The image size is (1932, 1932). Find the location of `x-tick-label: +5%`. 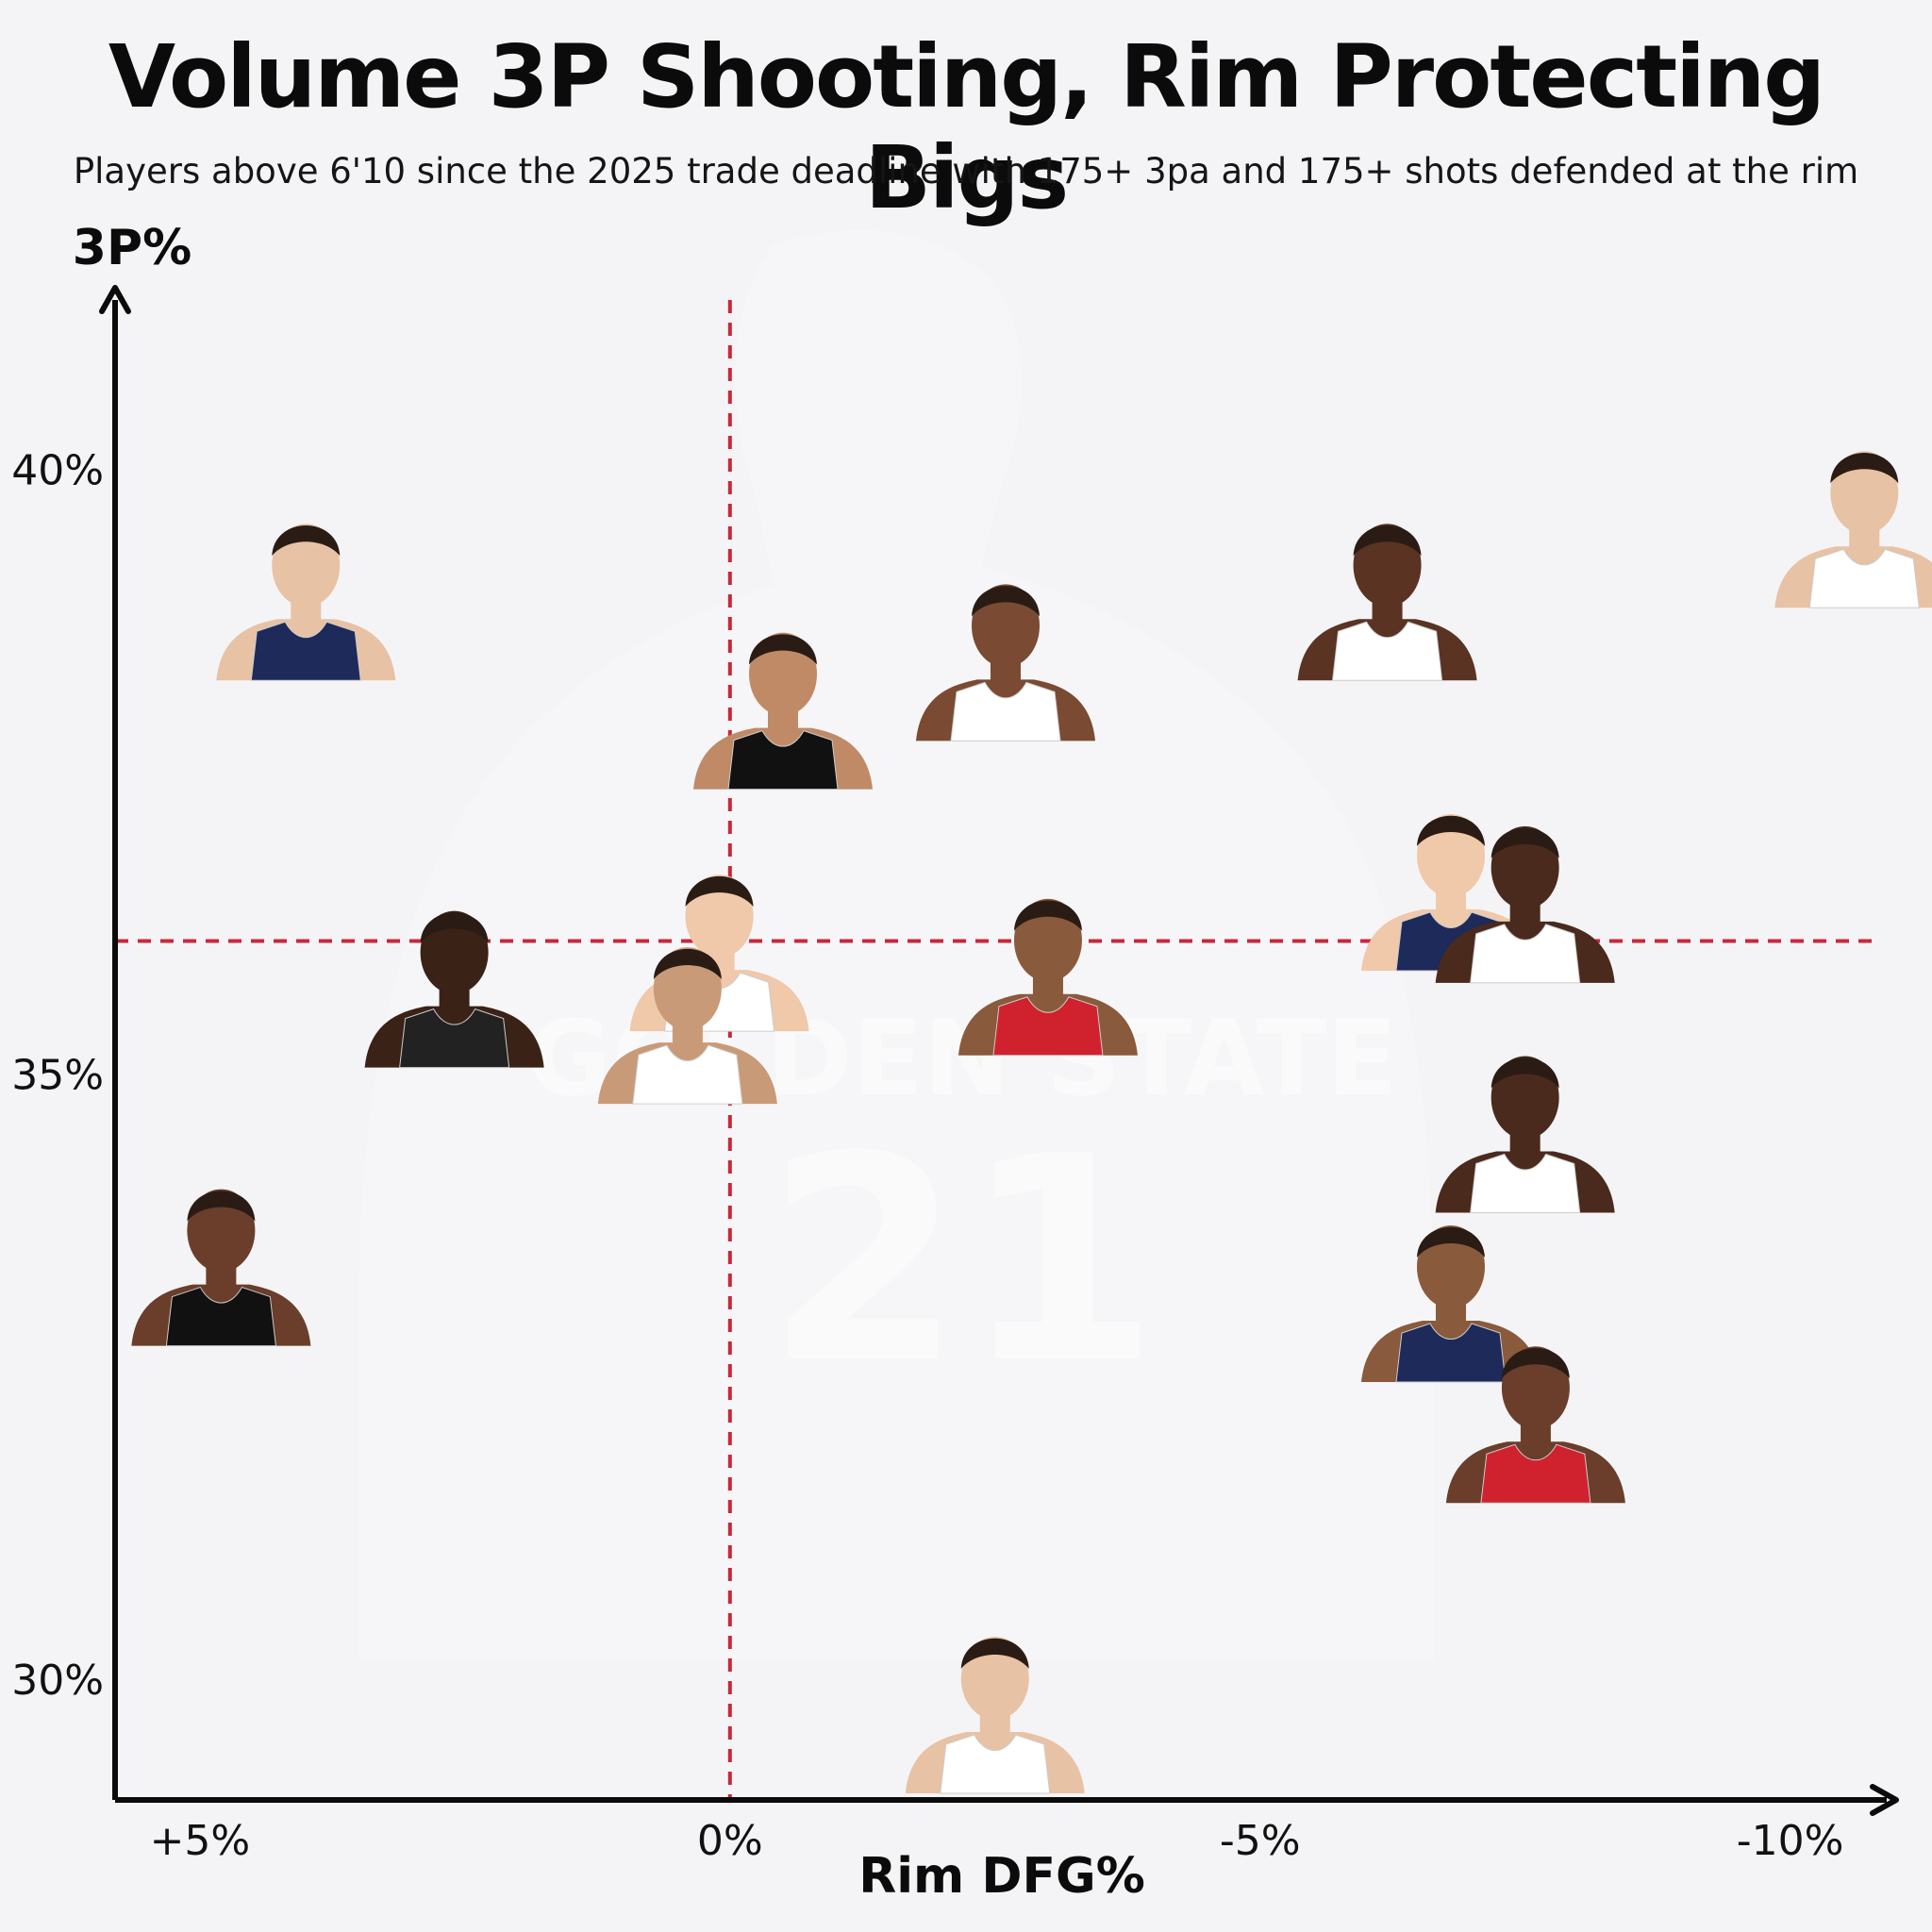

x-tick-label: +5% is located at coordinates (201, 1841).